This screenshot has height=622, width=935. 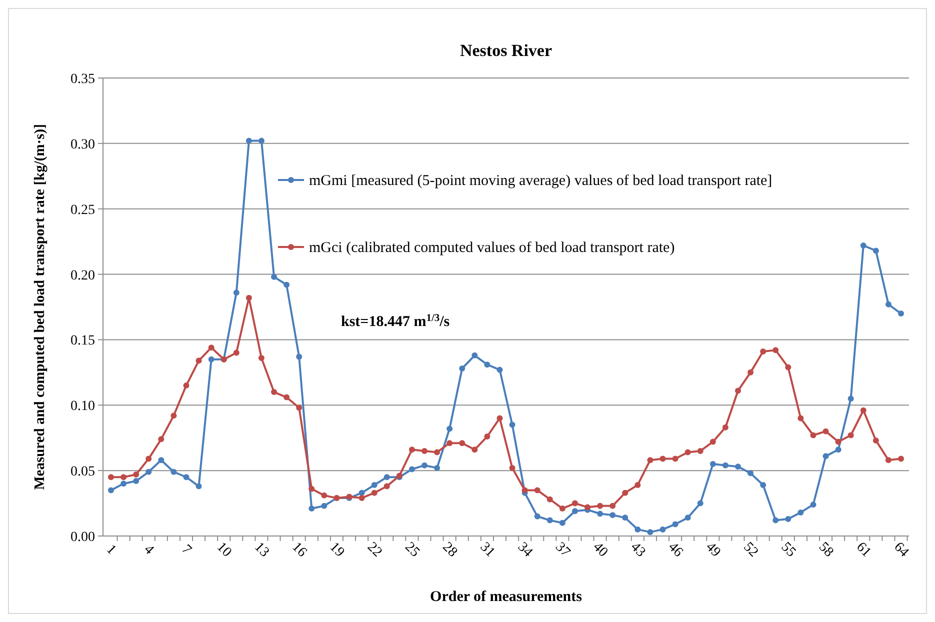 I want to click on x-tick-label: 49, so click(x=713, y=550).